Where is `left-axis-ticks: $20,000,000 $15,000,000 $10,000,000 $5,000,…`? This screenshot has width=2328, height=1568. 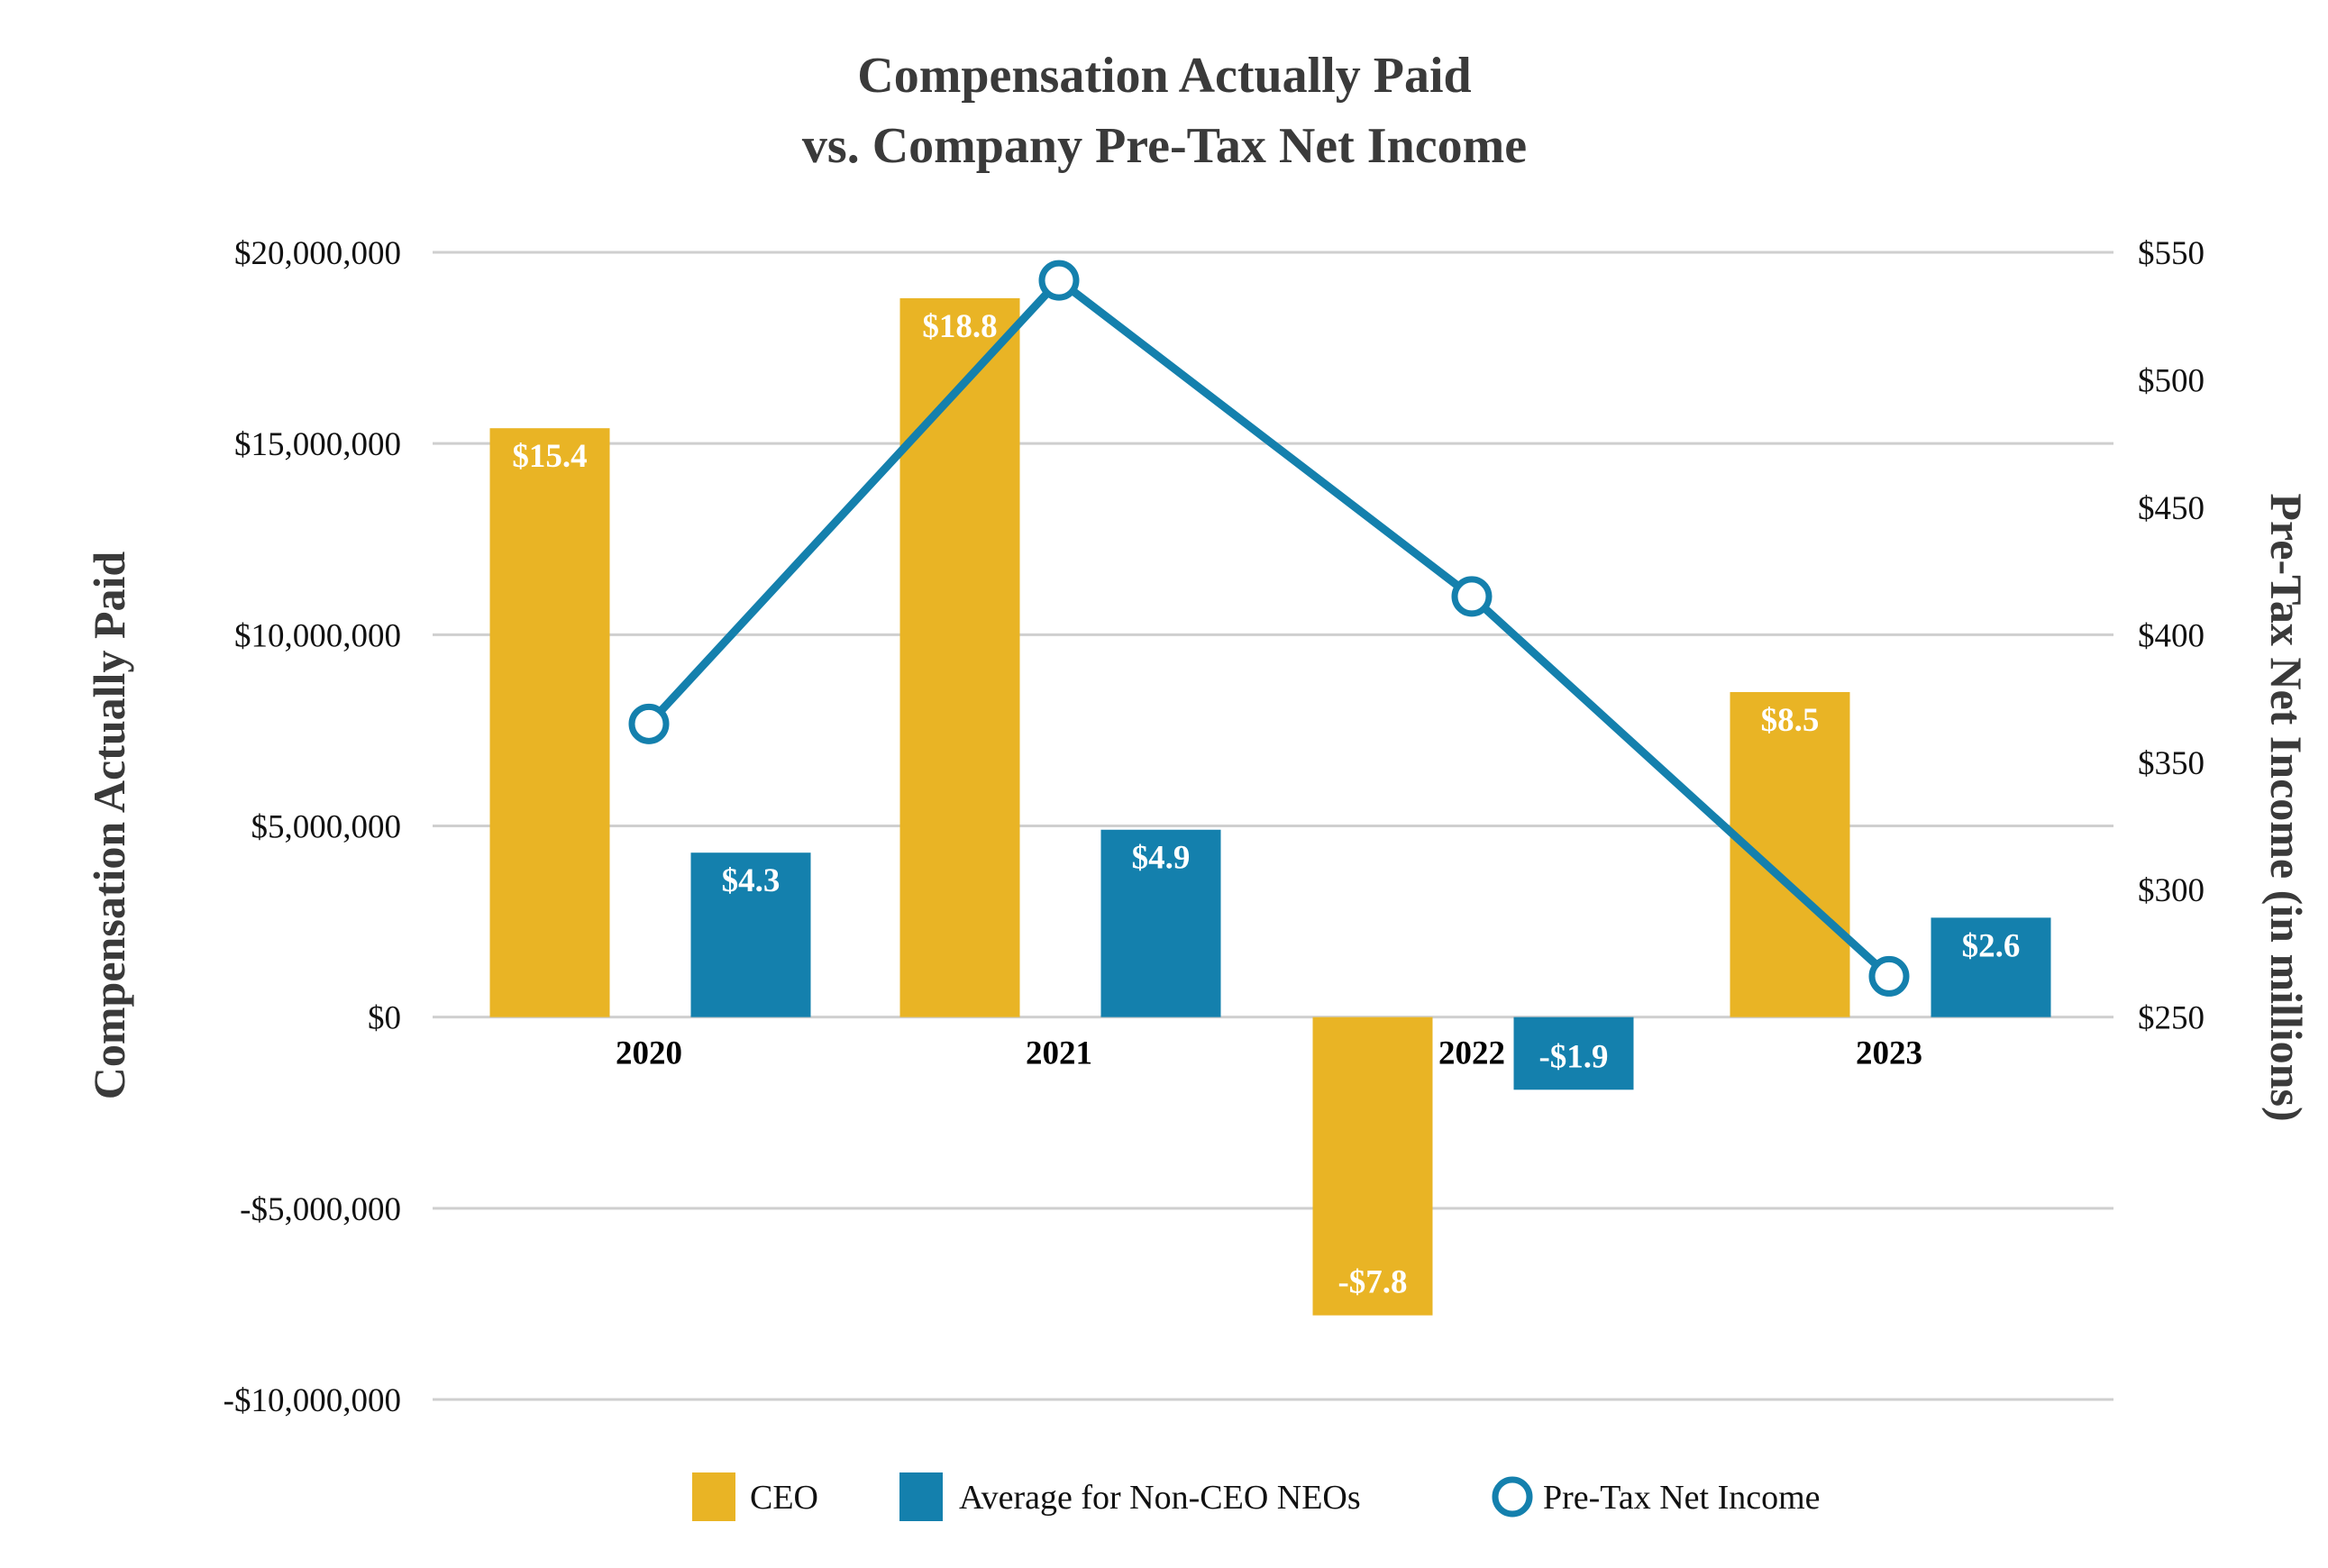
left-axis-ticks: $20,000,000 $15,000,000 $10,000,000 $5,000,… is located at coordinates (313, 827).